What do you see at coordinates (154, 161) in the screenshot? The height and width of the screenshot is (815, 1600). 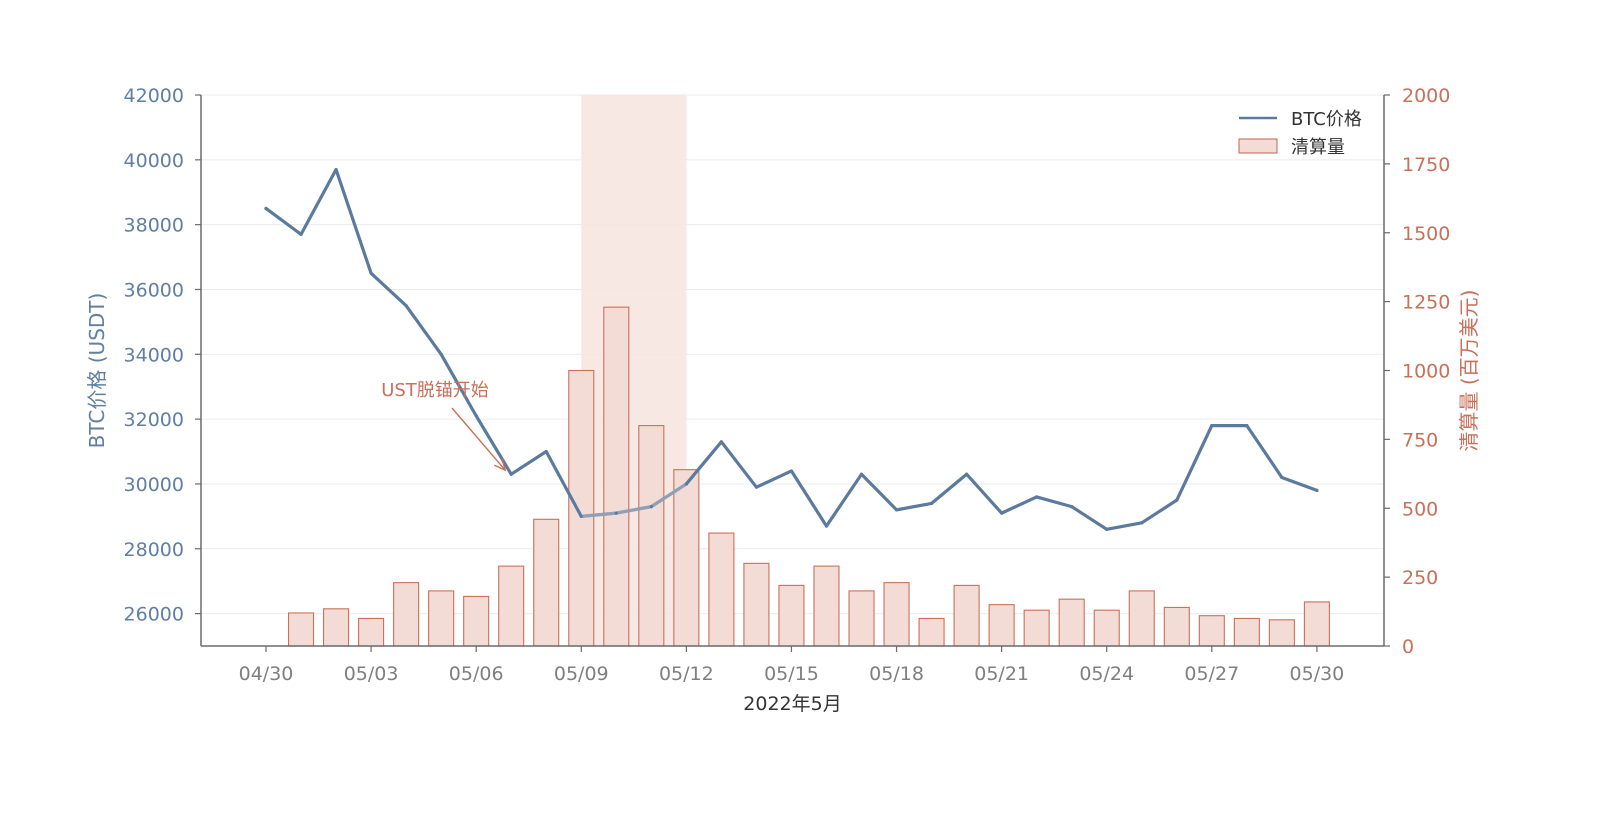 I see `left-tick-label: 40000` at bounding box center [154, 161].